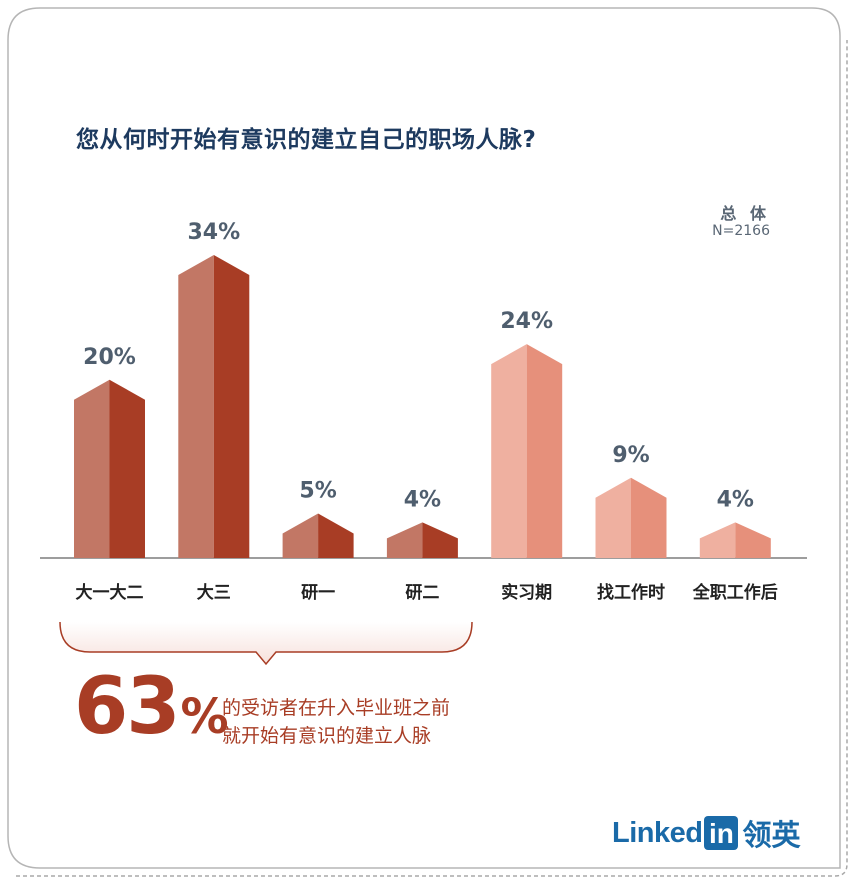 This screenshot has height=883, width=849. Describe the element at coordinates (721, 833) in the screenshot. I see `logo-in-badge: in` at that location.